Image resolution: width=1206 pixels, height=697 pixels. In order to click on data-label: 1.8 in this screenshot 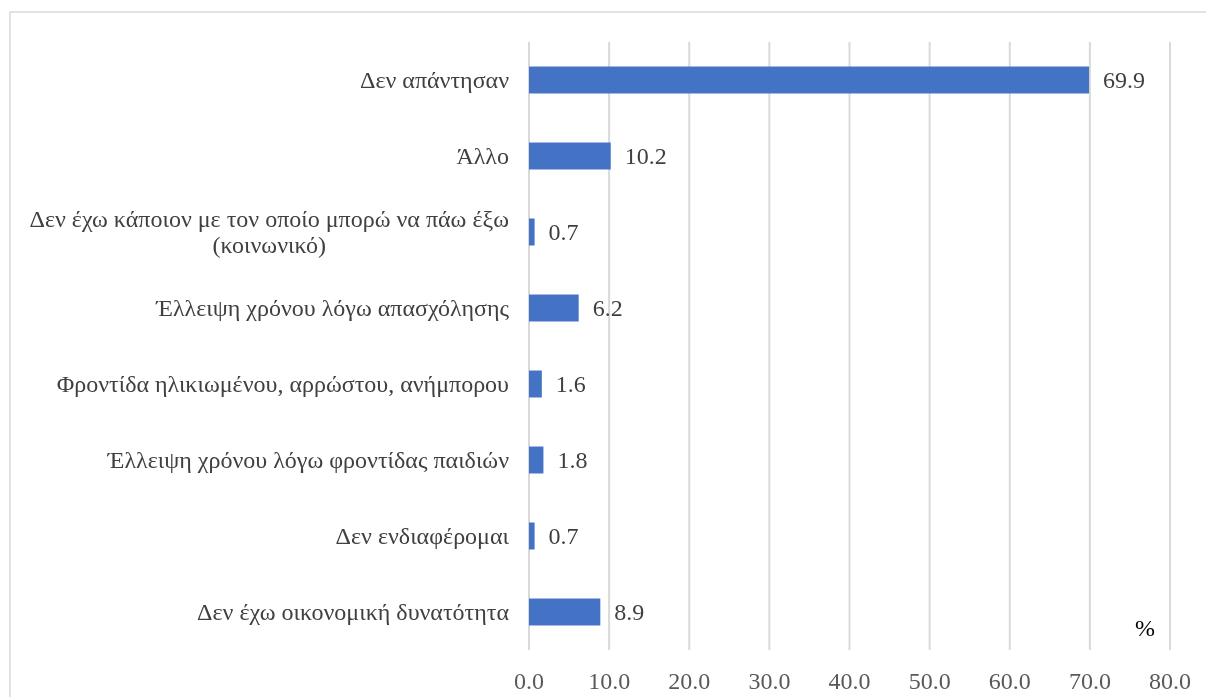, I will do `click(572, 460)`.